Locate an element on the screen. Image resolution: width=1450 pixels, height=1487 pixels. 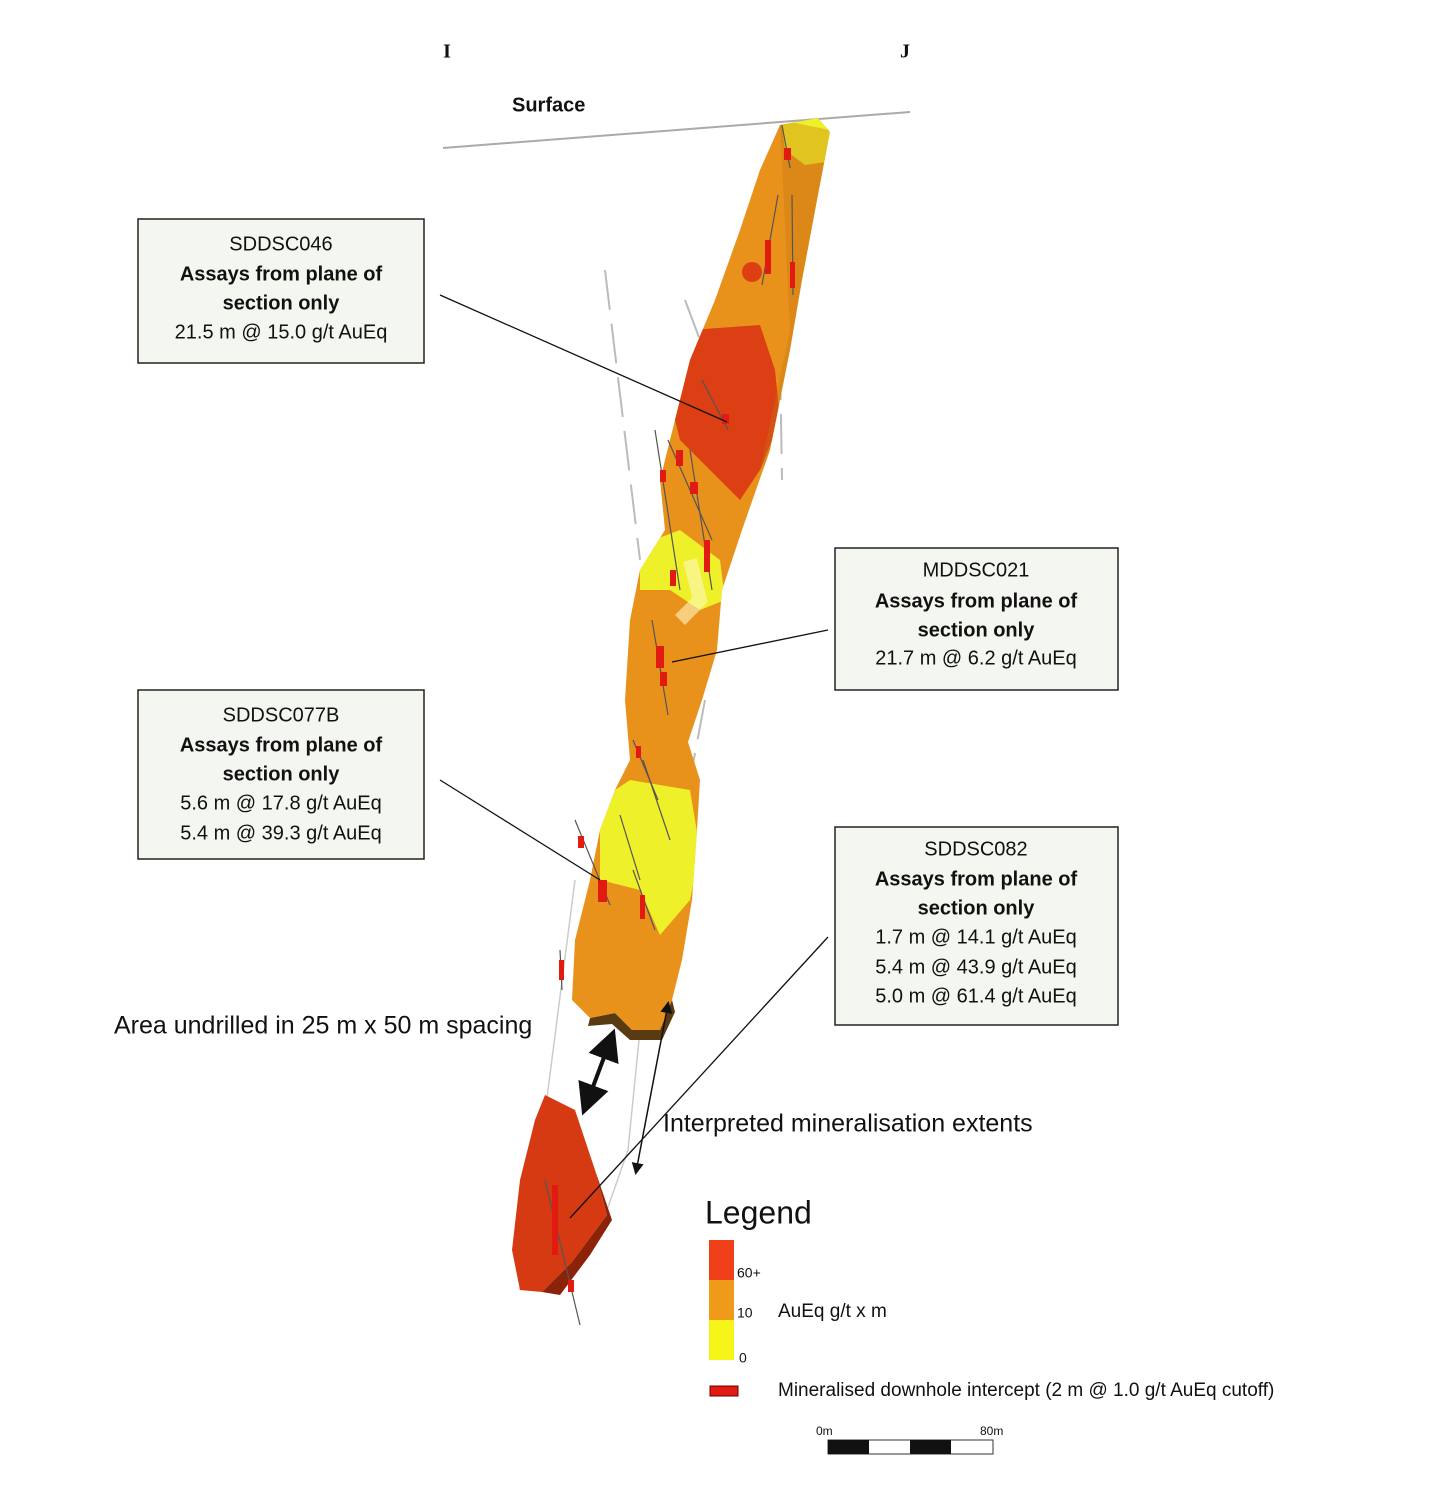
section-end: J is located at coordinates (905, 52).